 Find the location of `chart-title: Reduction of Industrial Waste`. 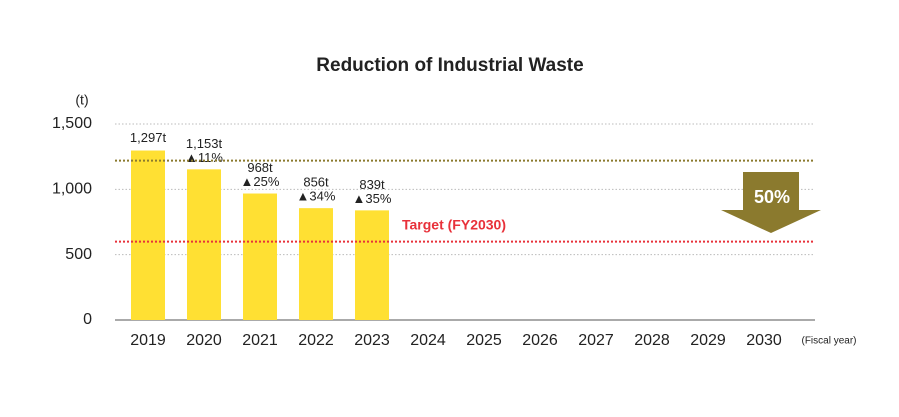

chart-title: Reduction of Industrial Waste is located at coordinates (449, 65).